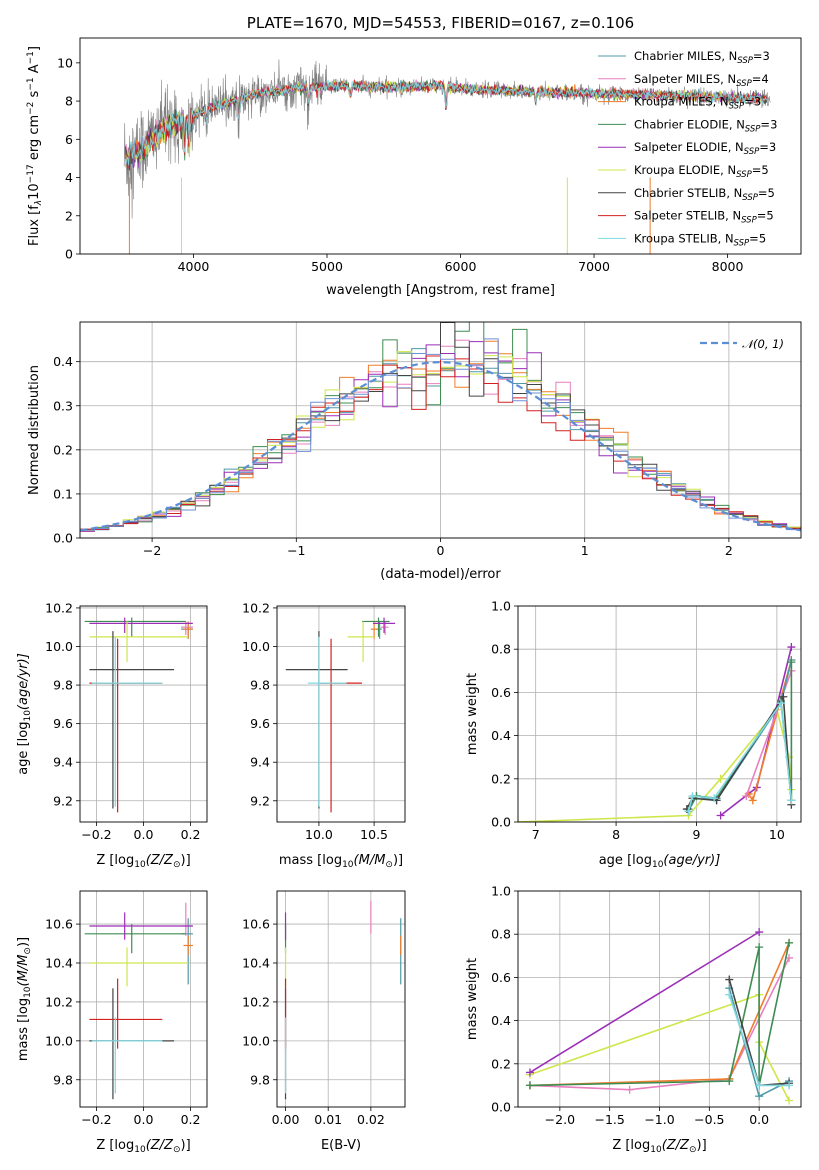 The image size is (819, 1170). Describe the element at coordinates (69, 177) in the screenshot. I see `y-tick-label: 4` at that location.